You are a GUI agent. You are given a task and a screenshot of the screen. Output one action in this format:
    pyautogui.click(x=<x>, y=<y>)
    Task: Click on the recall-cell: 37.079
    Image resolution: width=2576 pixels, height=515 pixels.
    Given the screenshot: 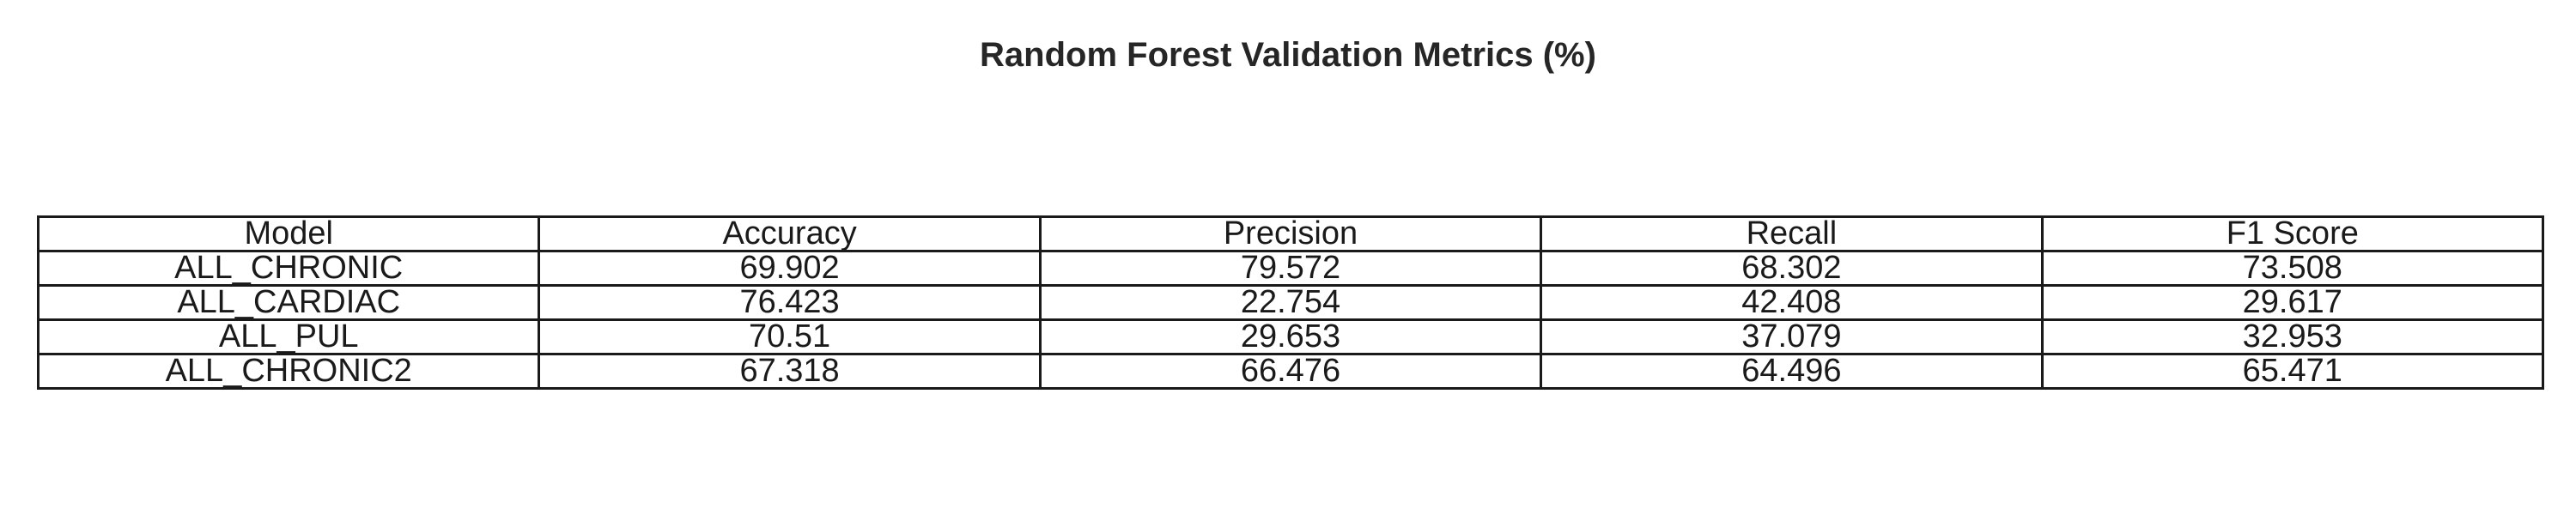 What is the action you would take?
    pyautogui.click(x=1792, y=336)
    